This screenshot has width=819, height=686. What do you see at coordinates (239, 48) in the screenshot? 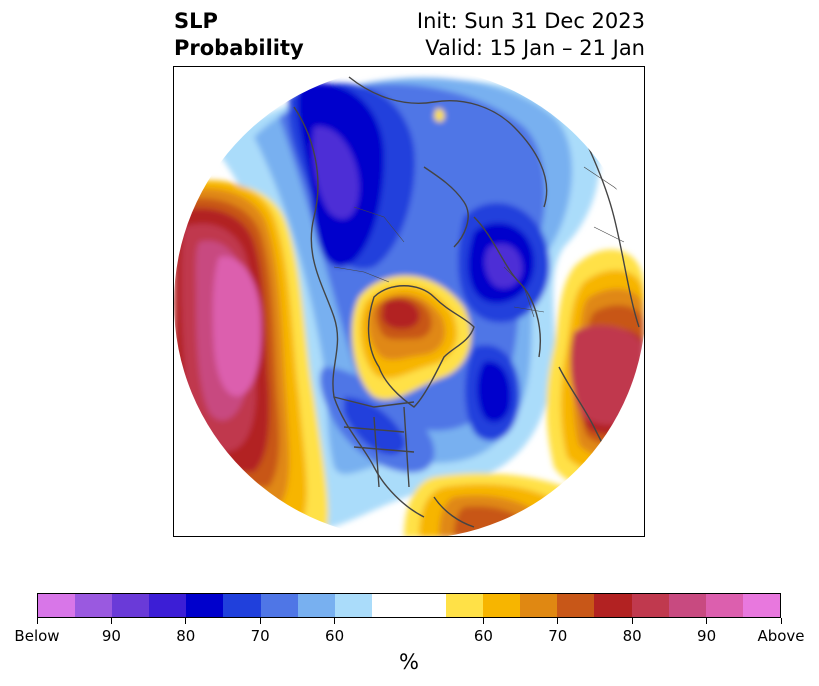
I see `title-subtitle: Probability` at bounding box center [239, 48].